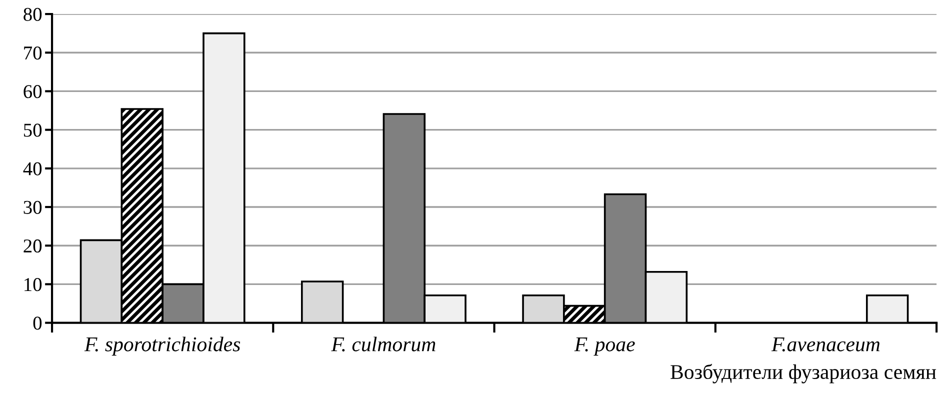 This screenshot has height=401, width=946. What do you see at coordinates (825, 345) in the screenshot?
I see `x-tick-label: F.avenaceum` at bounding box center [825, 345].